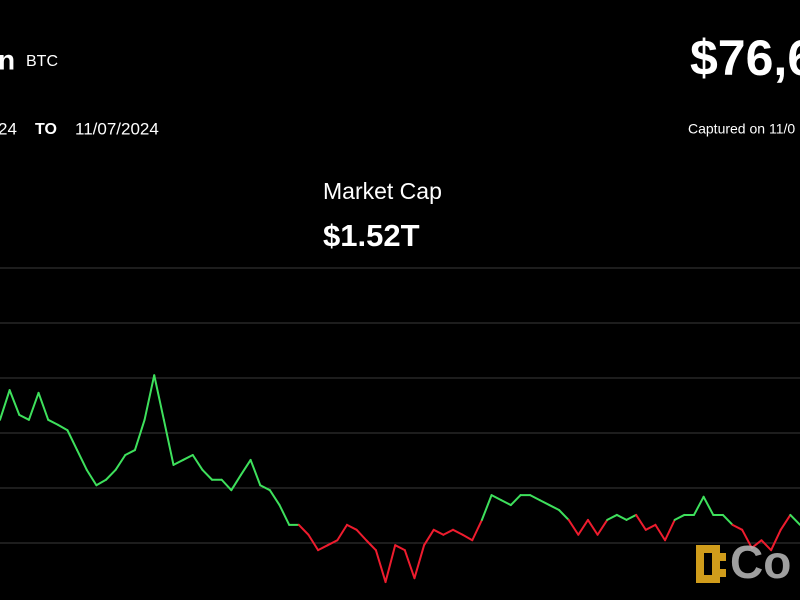 This screenshot has width=800, height=600. What do you see at coordinates (8, 128) in the screenshot?
I see `date-from: 24` at bounding box center [8, 128].